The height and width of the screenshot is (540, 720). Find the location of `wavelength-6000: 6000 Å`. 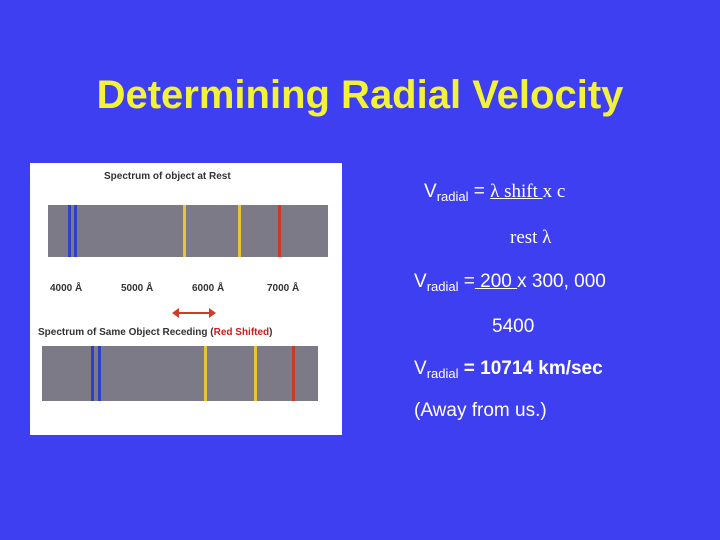

wavelength-6000: 6000 Å is located at coordinates (208, 288).